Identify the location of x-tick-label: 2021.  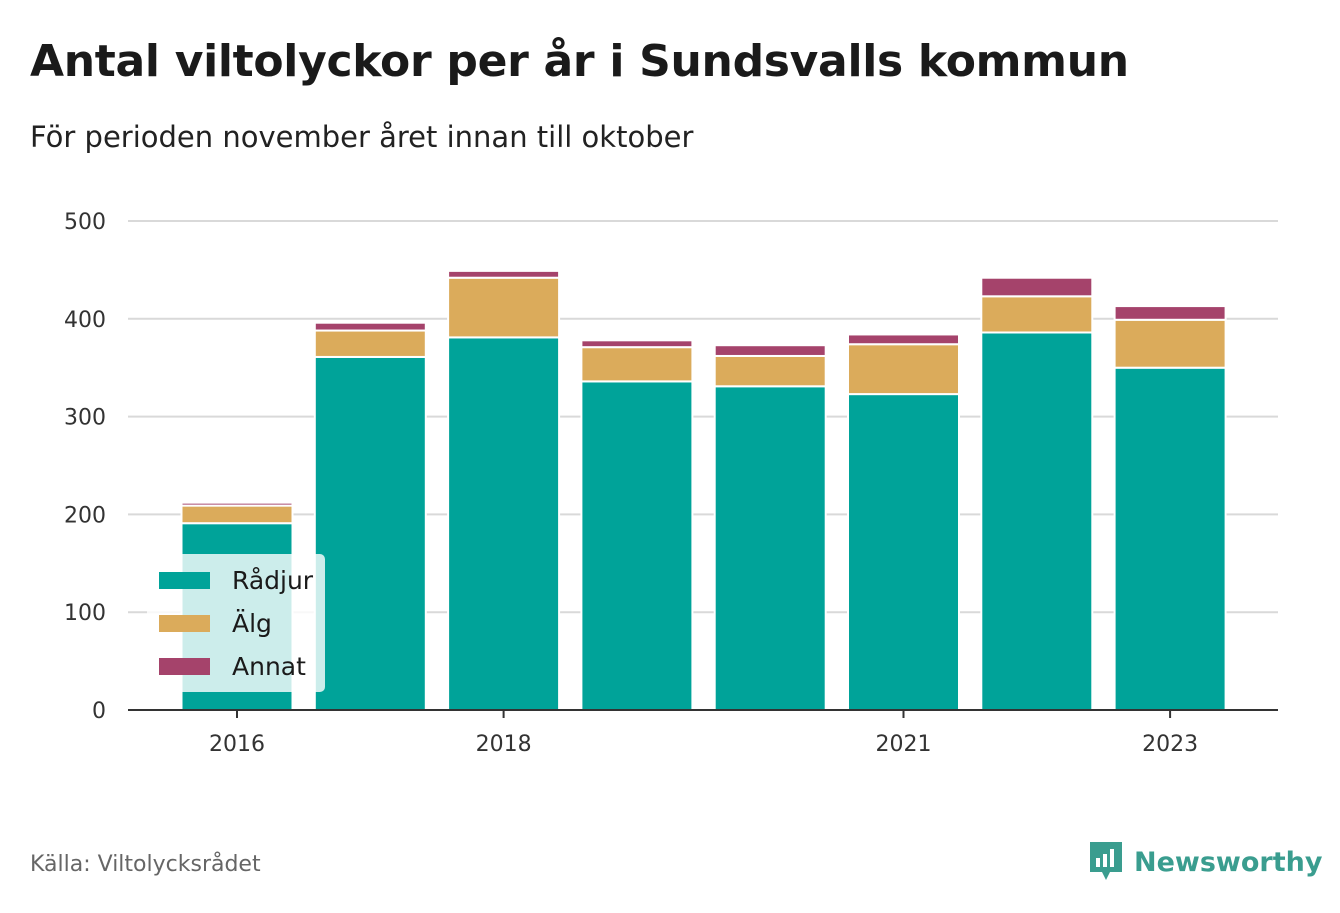
(904, 744).